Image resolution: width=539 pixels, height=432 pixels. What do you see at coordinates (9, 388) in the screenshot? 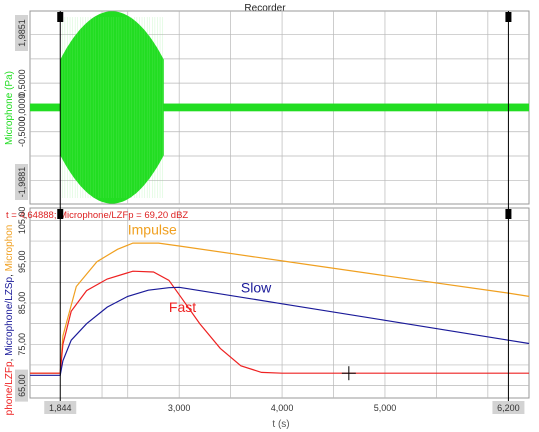
I see `y-axis-label-part: phone/LZFp` at bounding box center [9, 388].